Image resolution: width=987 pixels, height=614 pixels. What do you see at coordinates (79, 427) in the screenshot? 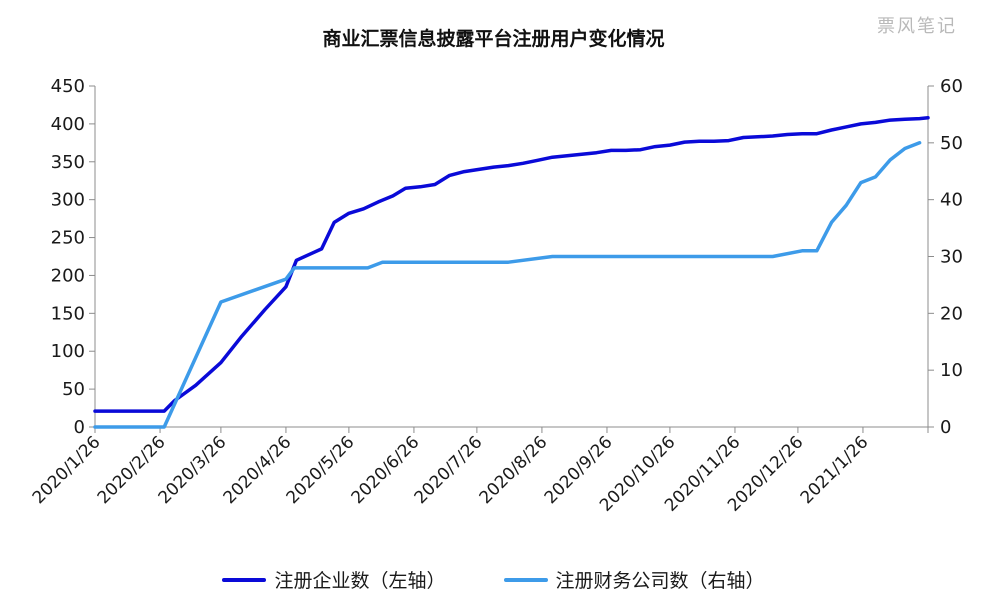
I see `y-left-tick-label: 0` at bounding box center [79, 427].